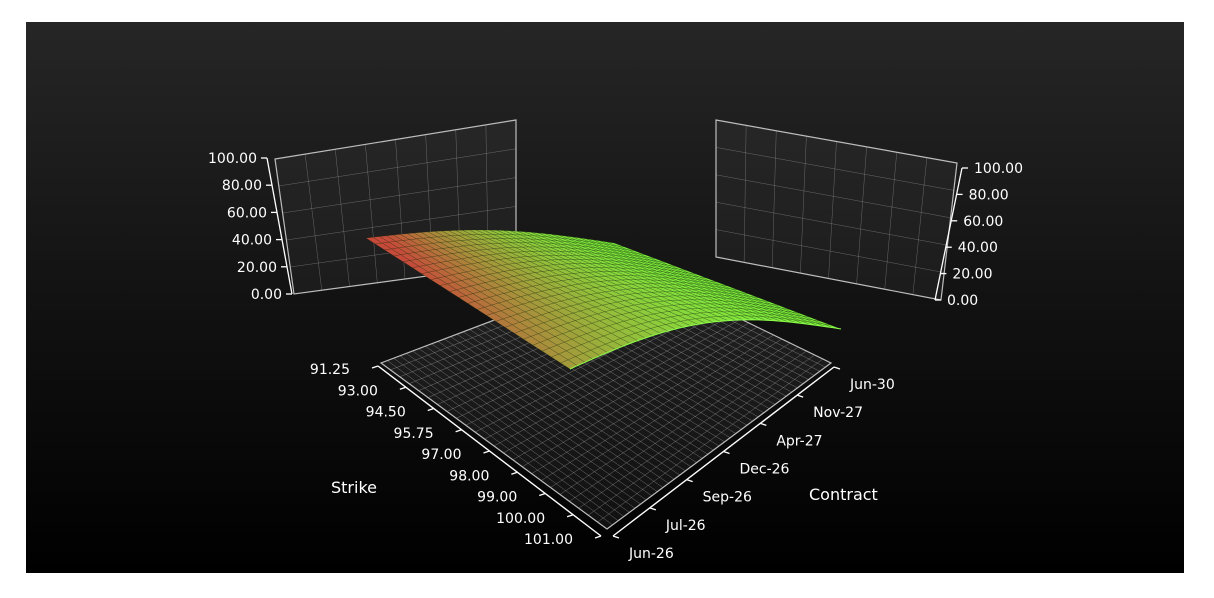 This screenshot has height=598, width=1214. What do you see at coordinates (520, 519) in the screenshot?
I see `strike-tick-label: 100.00` at bounding box center [520, 519].